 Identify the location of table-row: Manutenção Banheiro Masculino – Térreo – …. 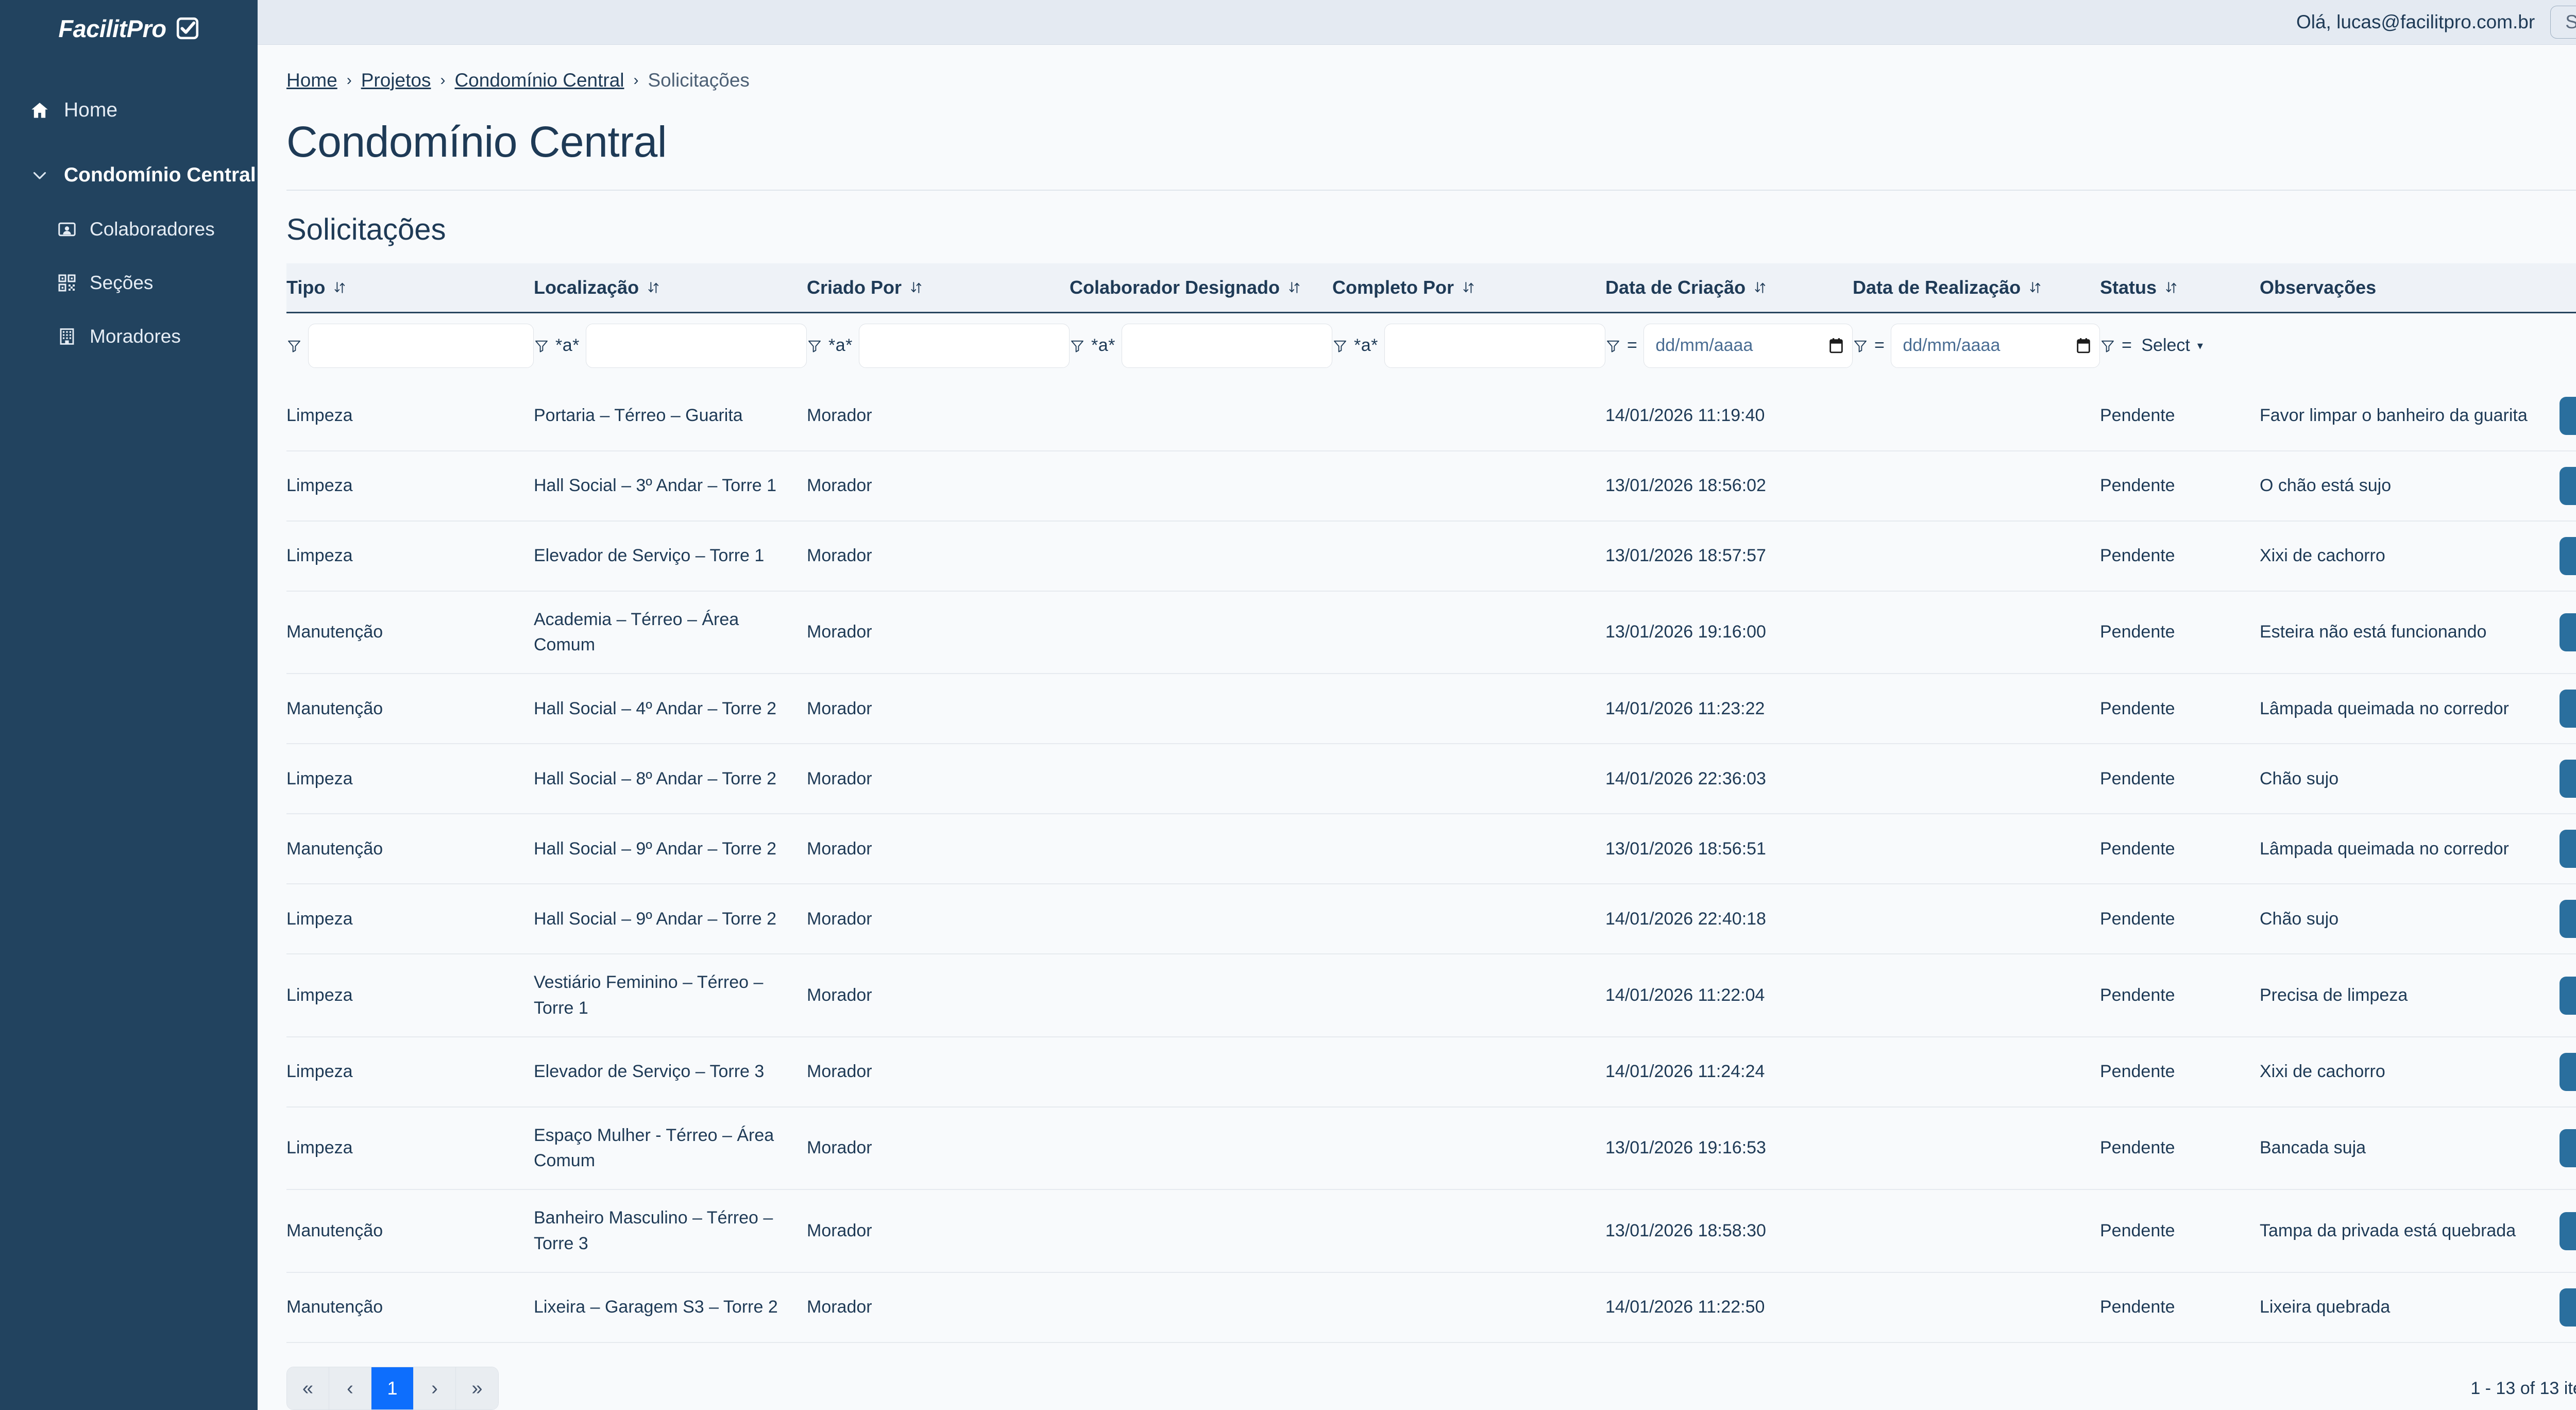
(1431, 1230).